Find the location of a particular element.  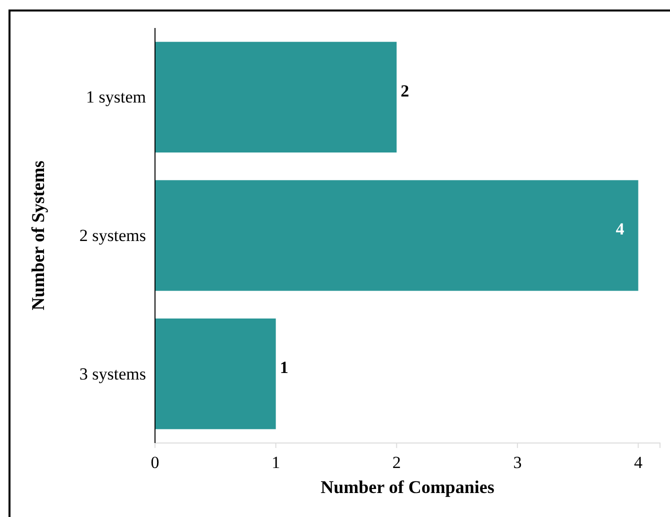

x-tick-label: 0 is located at coordinates (155, 462).